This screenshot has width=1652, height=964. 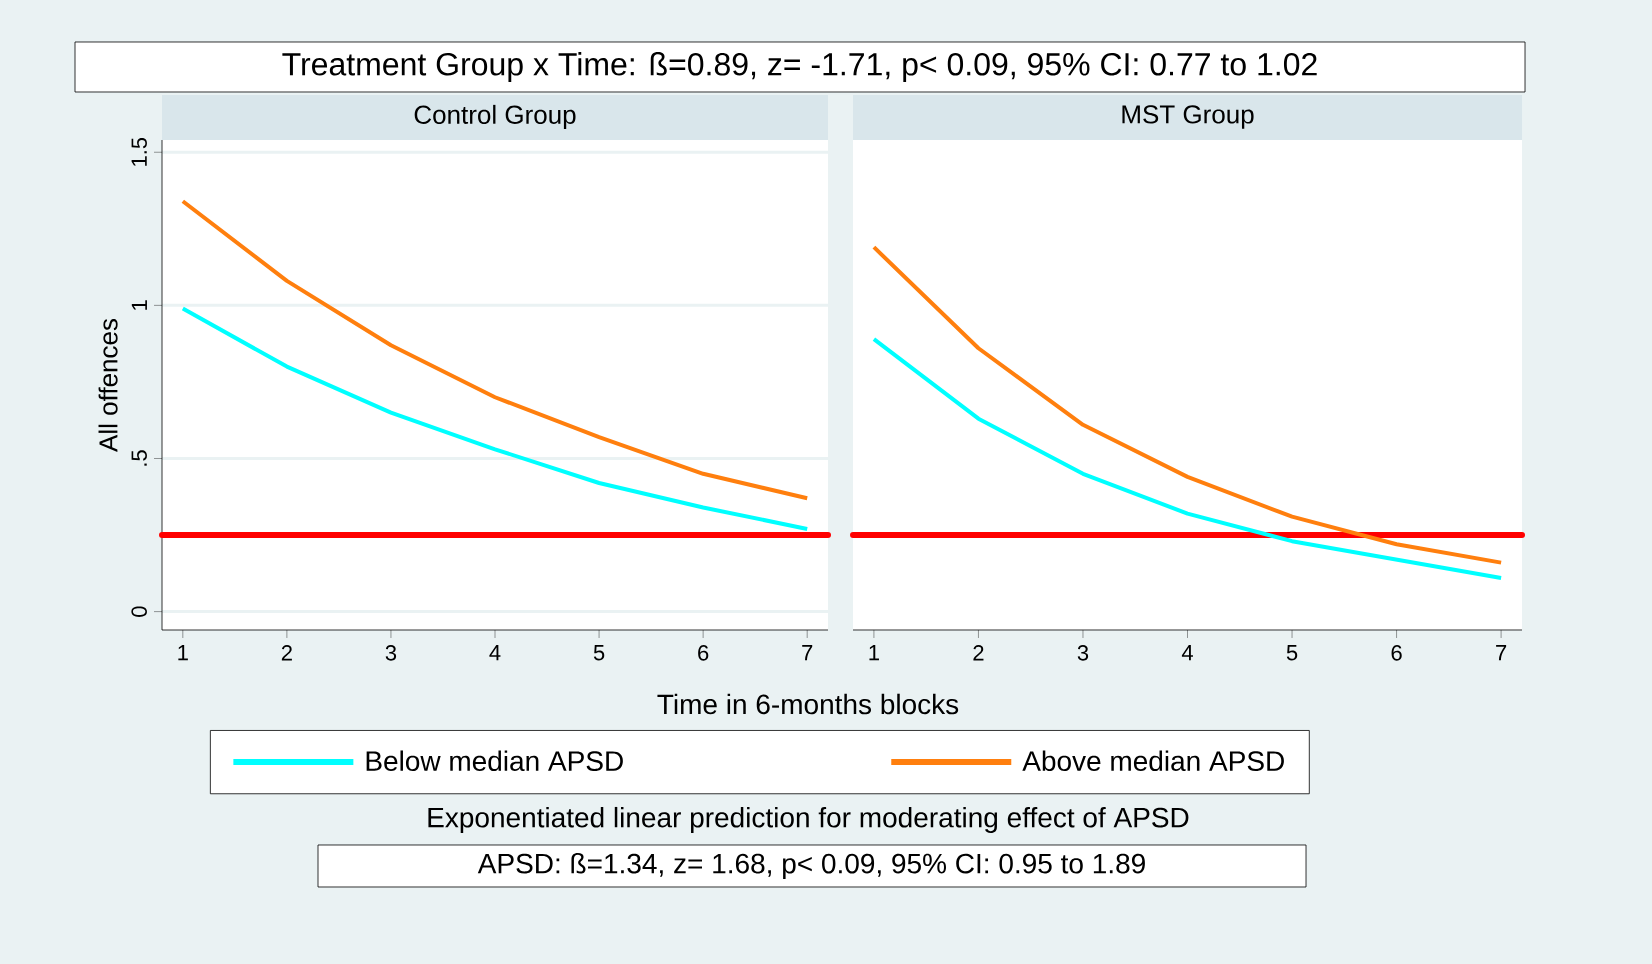 I want to click on legend-label: Above median APSD, so click(x=1153, y=761).